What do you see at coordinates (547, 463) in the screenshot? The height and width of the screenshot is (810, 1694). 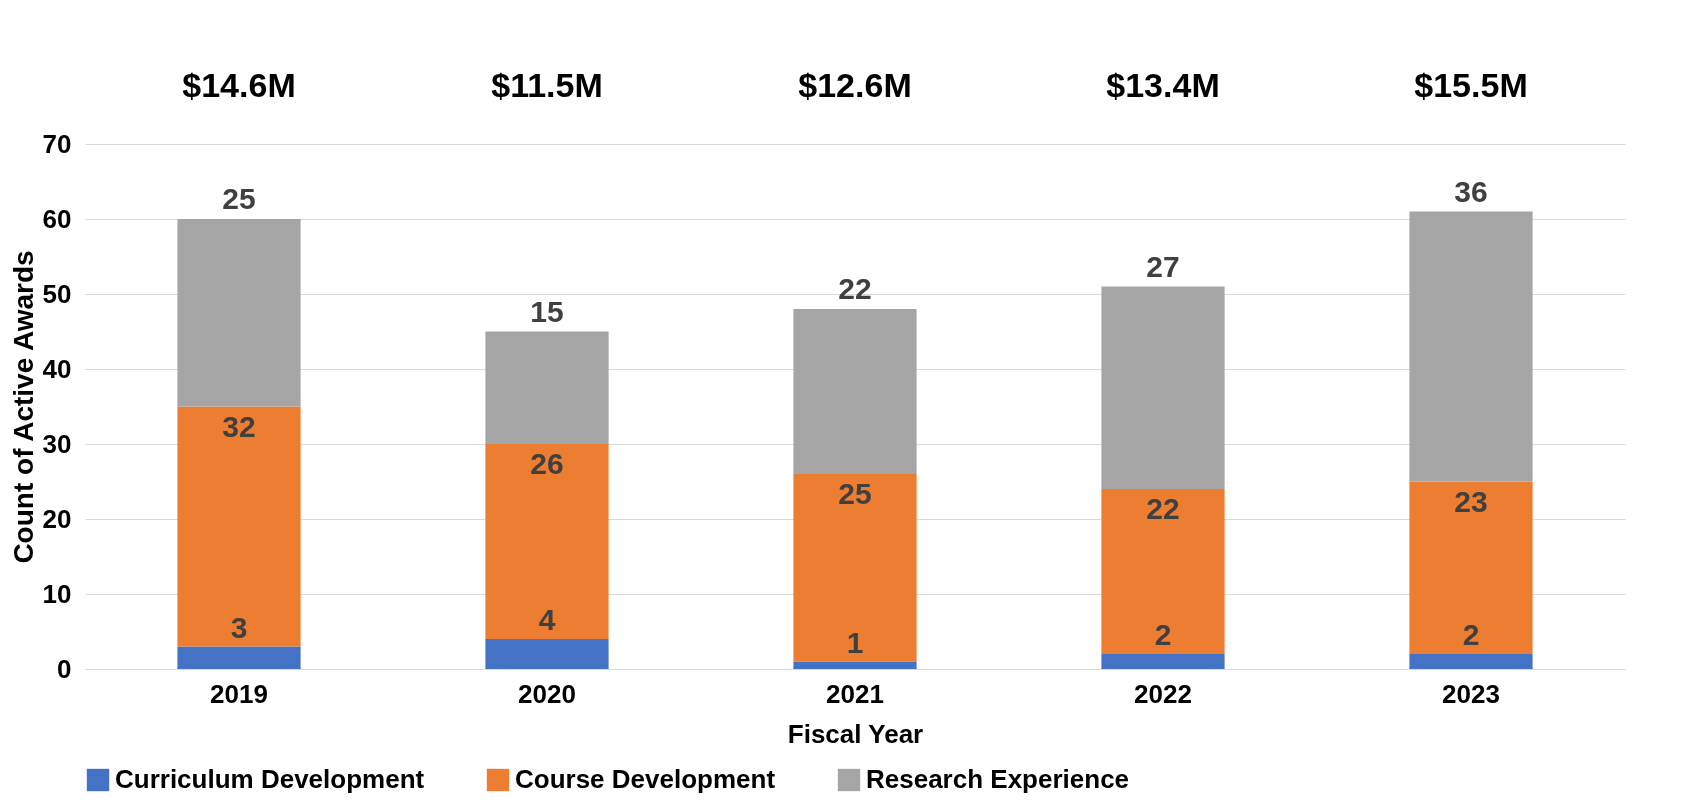 I see `data-label: 26` at bounding box center [547, 463].